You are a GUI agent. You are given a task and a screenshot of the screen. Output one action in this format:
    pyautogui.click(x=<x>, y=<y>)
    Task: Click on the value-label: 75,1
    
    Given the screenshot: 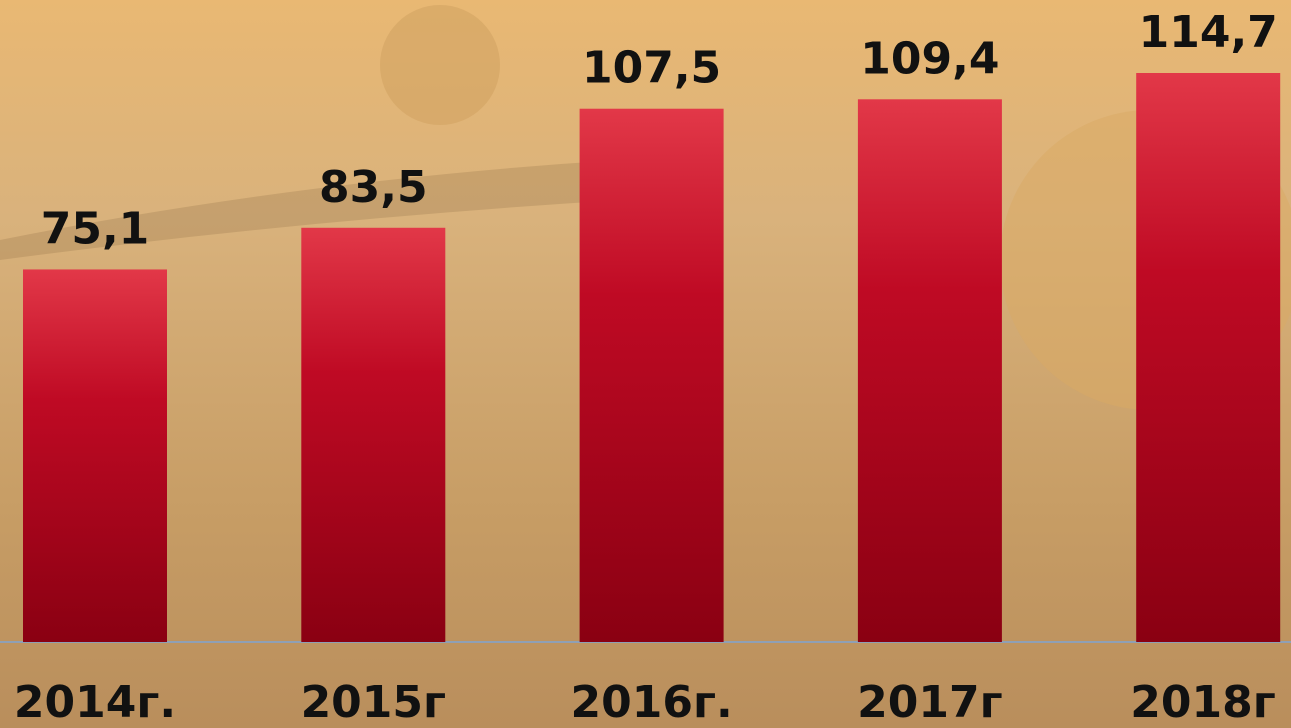 What is the action you would take?
    pyautogui.click(x=95, y=228)
    